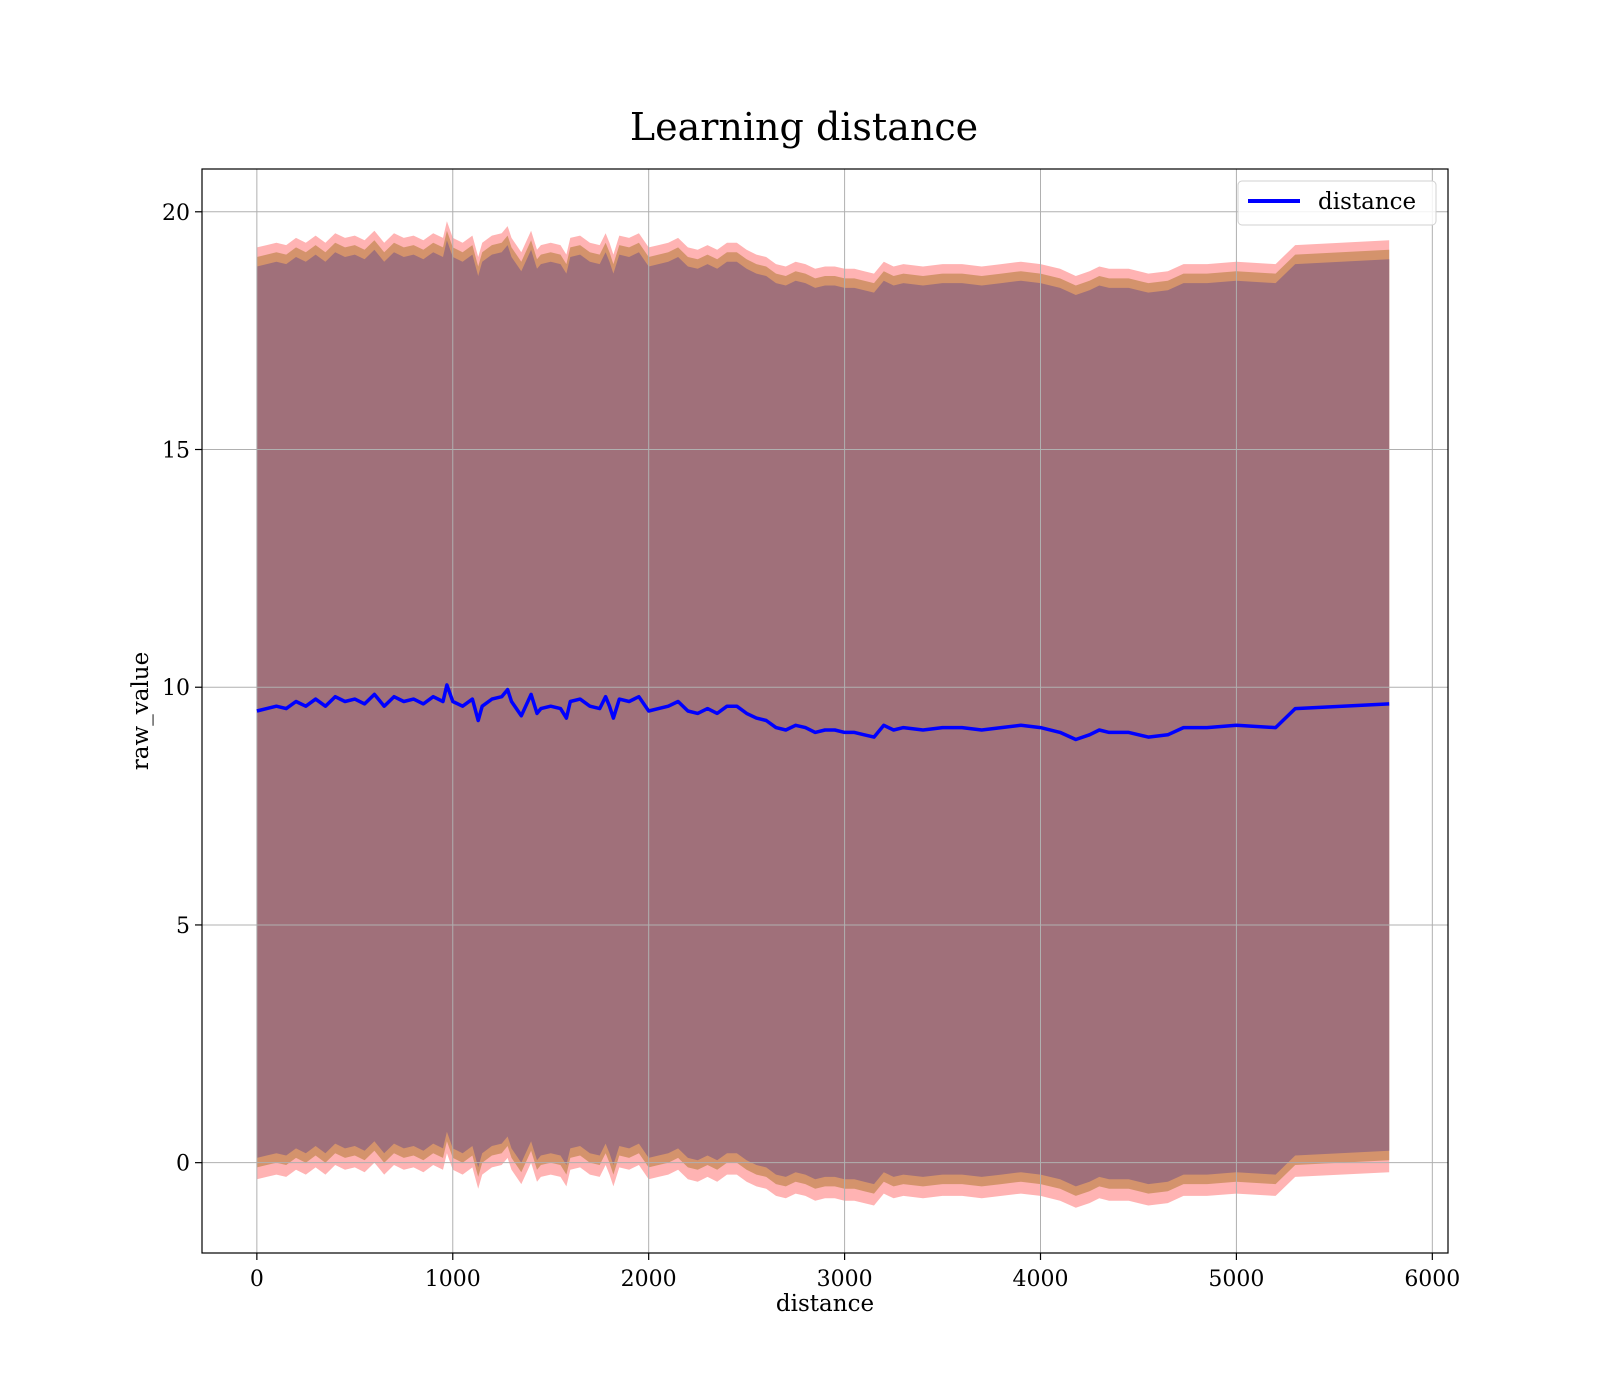 This screenshot has height=1400, width=1600. I want to click on x-tick-label: 1000, so click(453, 1279).